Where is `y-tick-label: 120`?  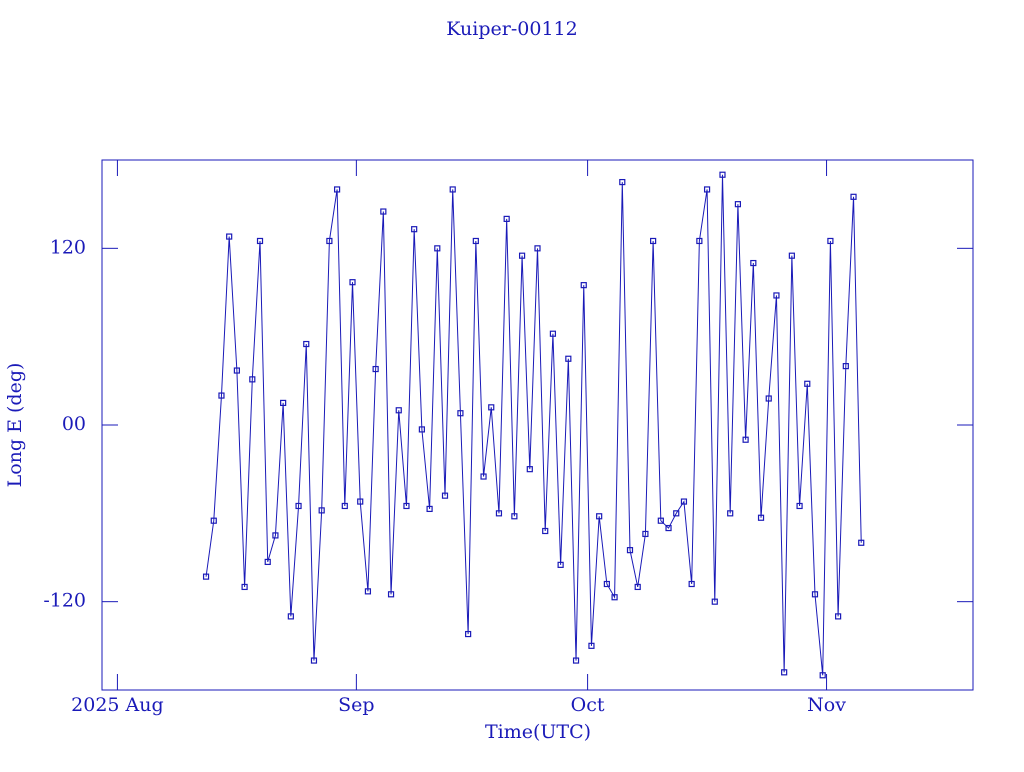
y-tick-label: 120 is located at coordinates (68, 247).